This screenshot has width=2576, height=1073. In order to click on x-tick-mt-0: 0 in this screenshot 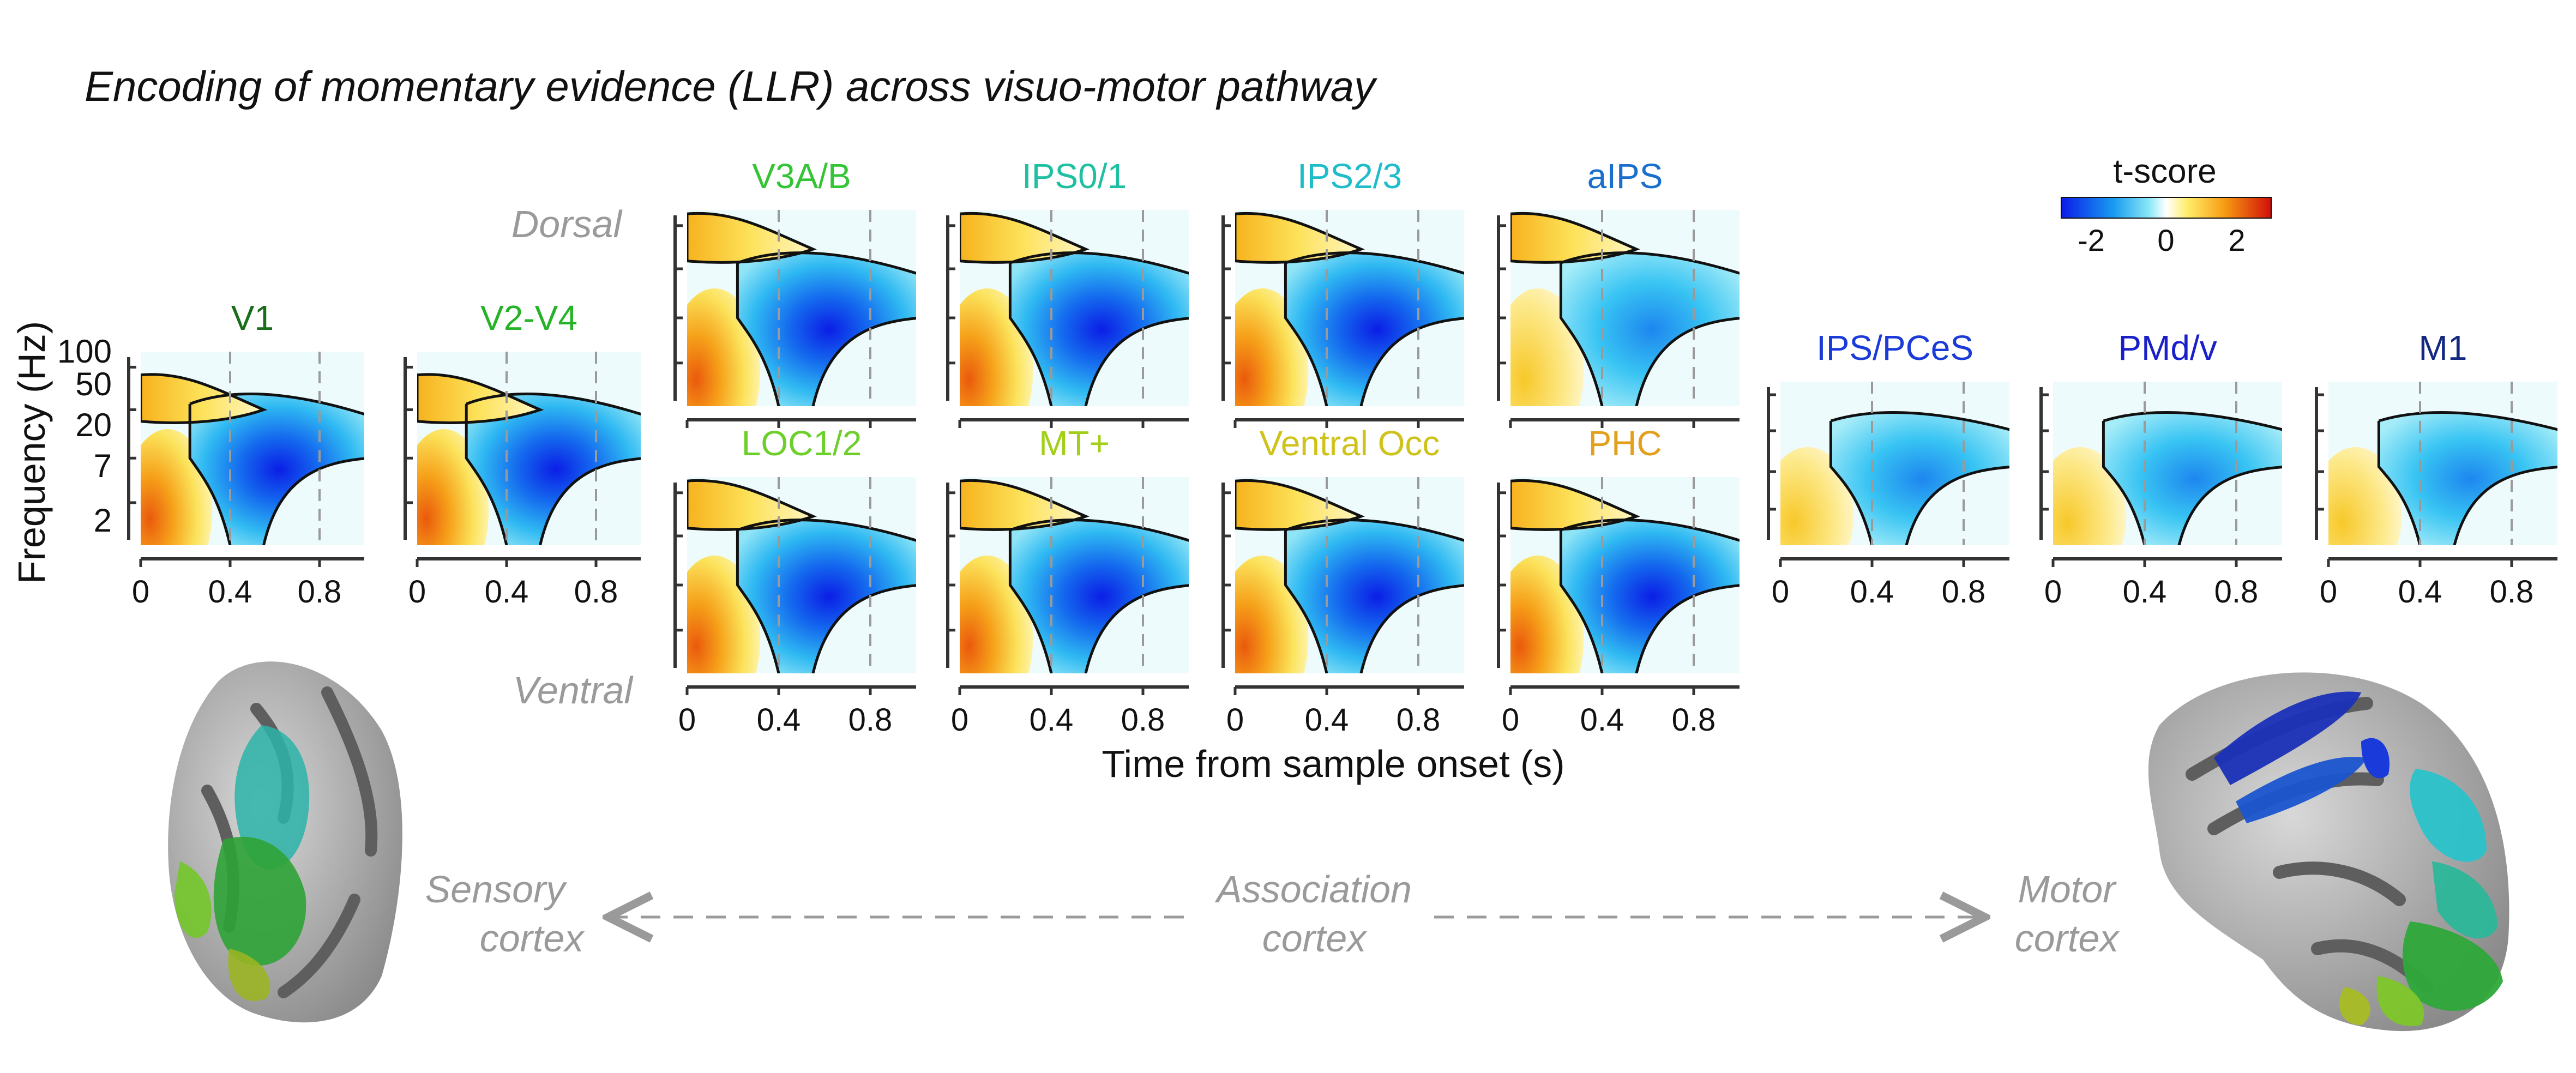, I will do `click(959, 720)`.